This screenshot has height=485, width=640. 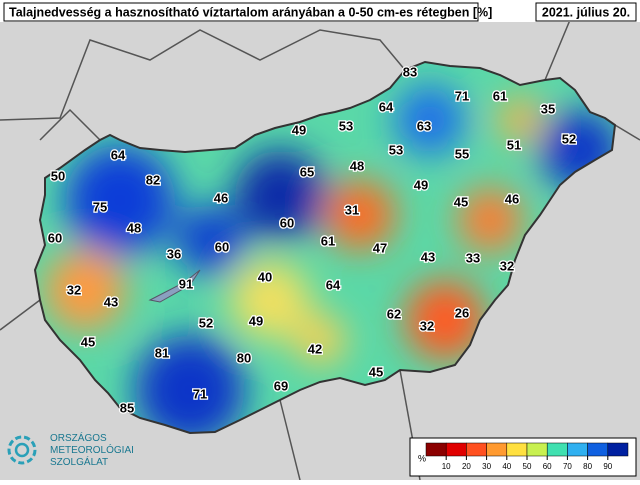 I want to click on station-value: 82, so click(x=153, y=179).